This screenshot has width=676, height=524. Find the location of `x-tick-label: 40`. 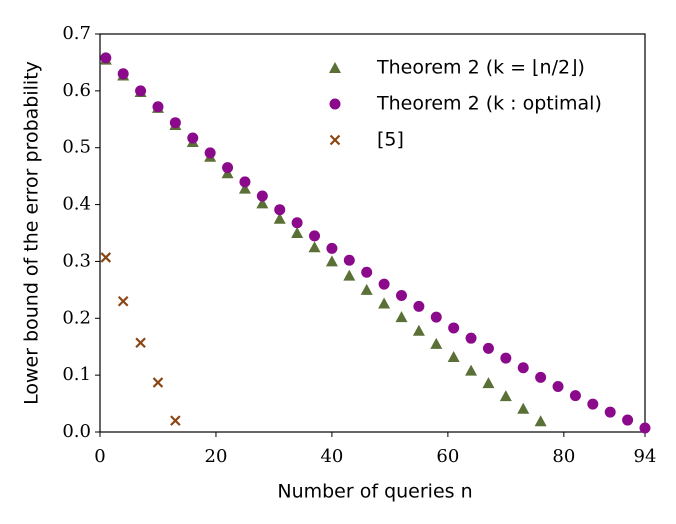

x-tick-label: 40 is located at coordinates (331, 456).